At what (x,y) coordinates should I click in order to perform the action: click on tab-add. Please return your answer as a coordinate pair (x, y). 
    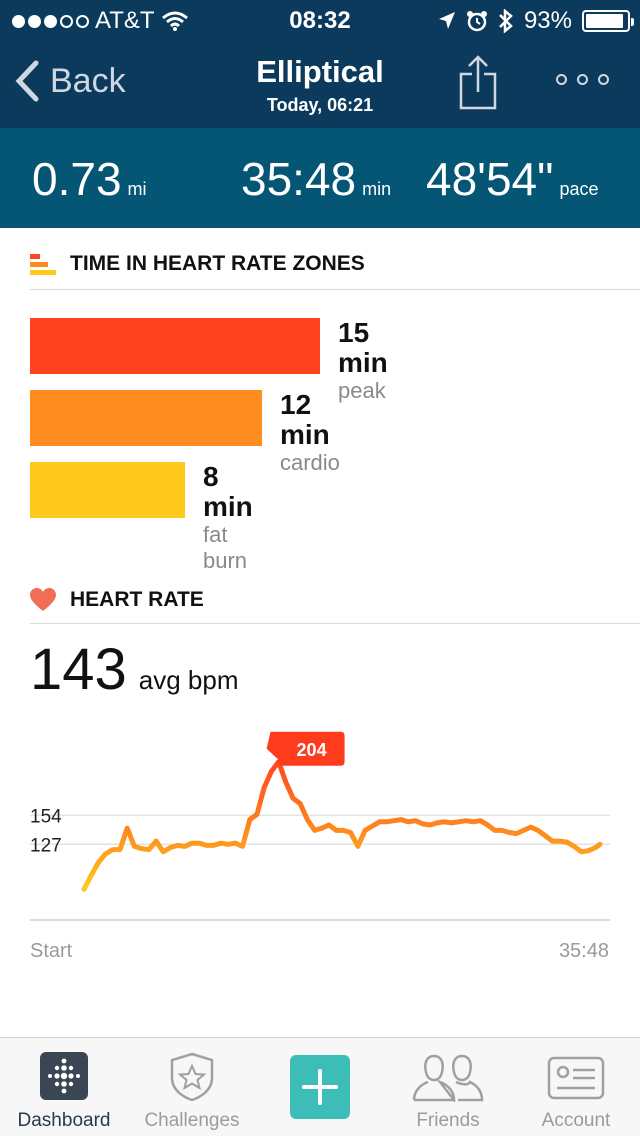
    Looking at the image, I should click on (320, 1087).